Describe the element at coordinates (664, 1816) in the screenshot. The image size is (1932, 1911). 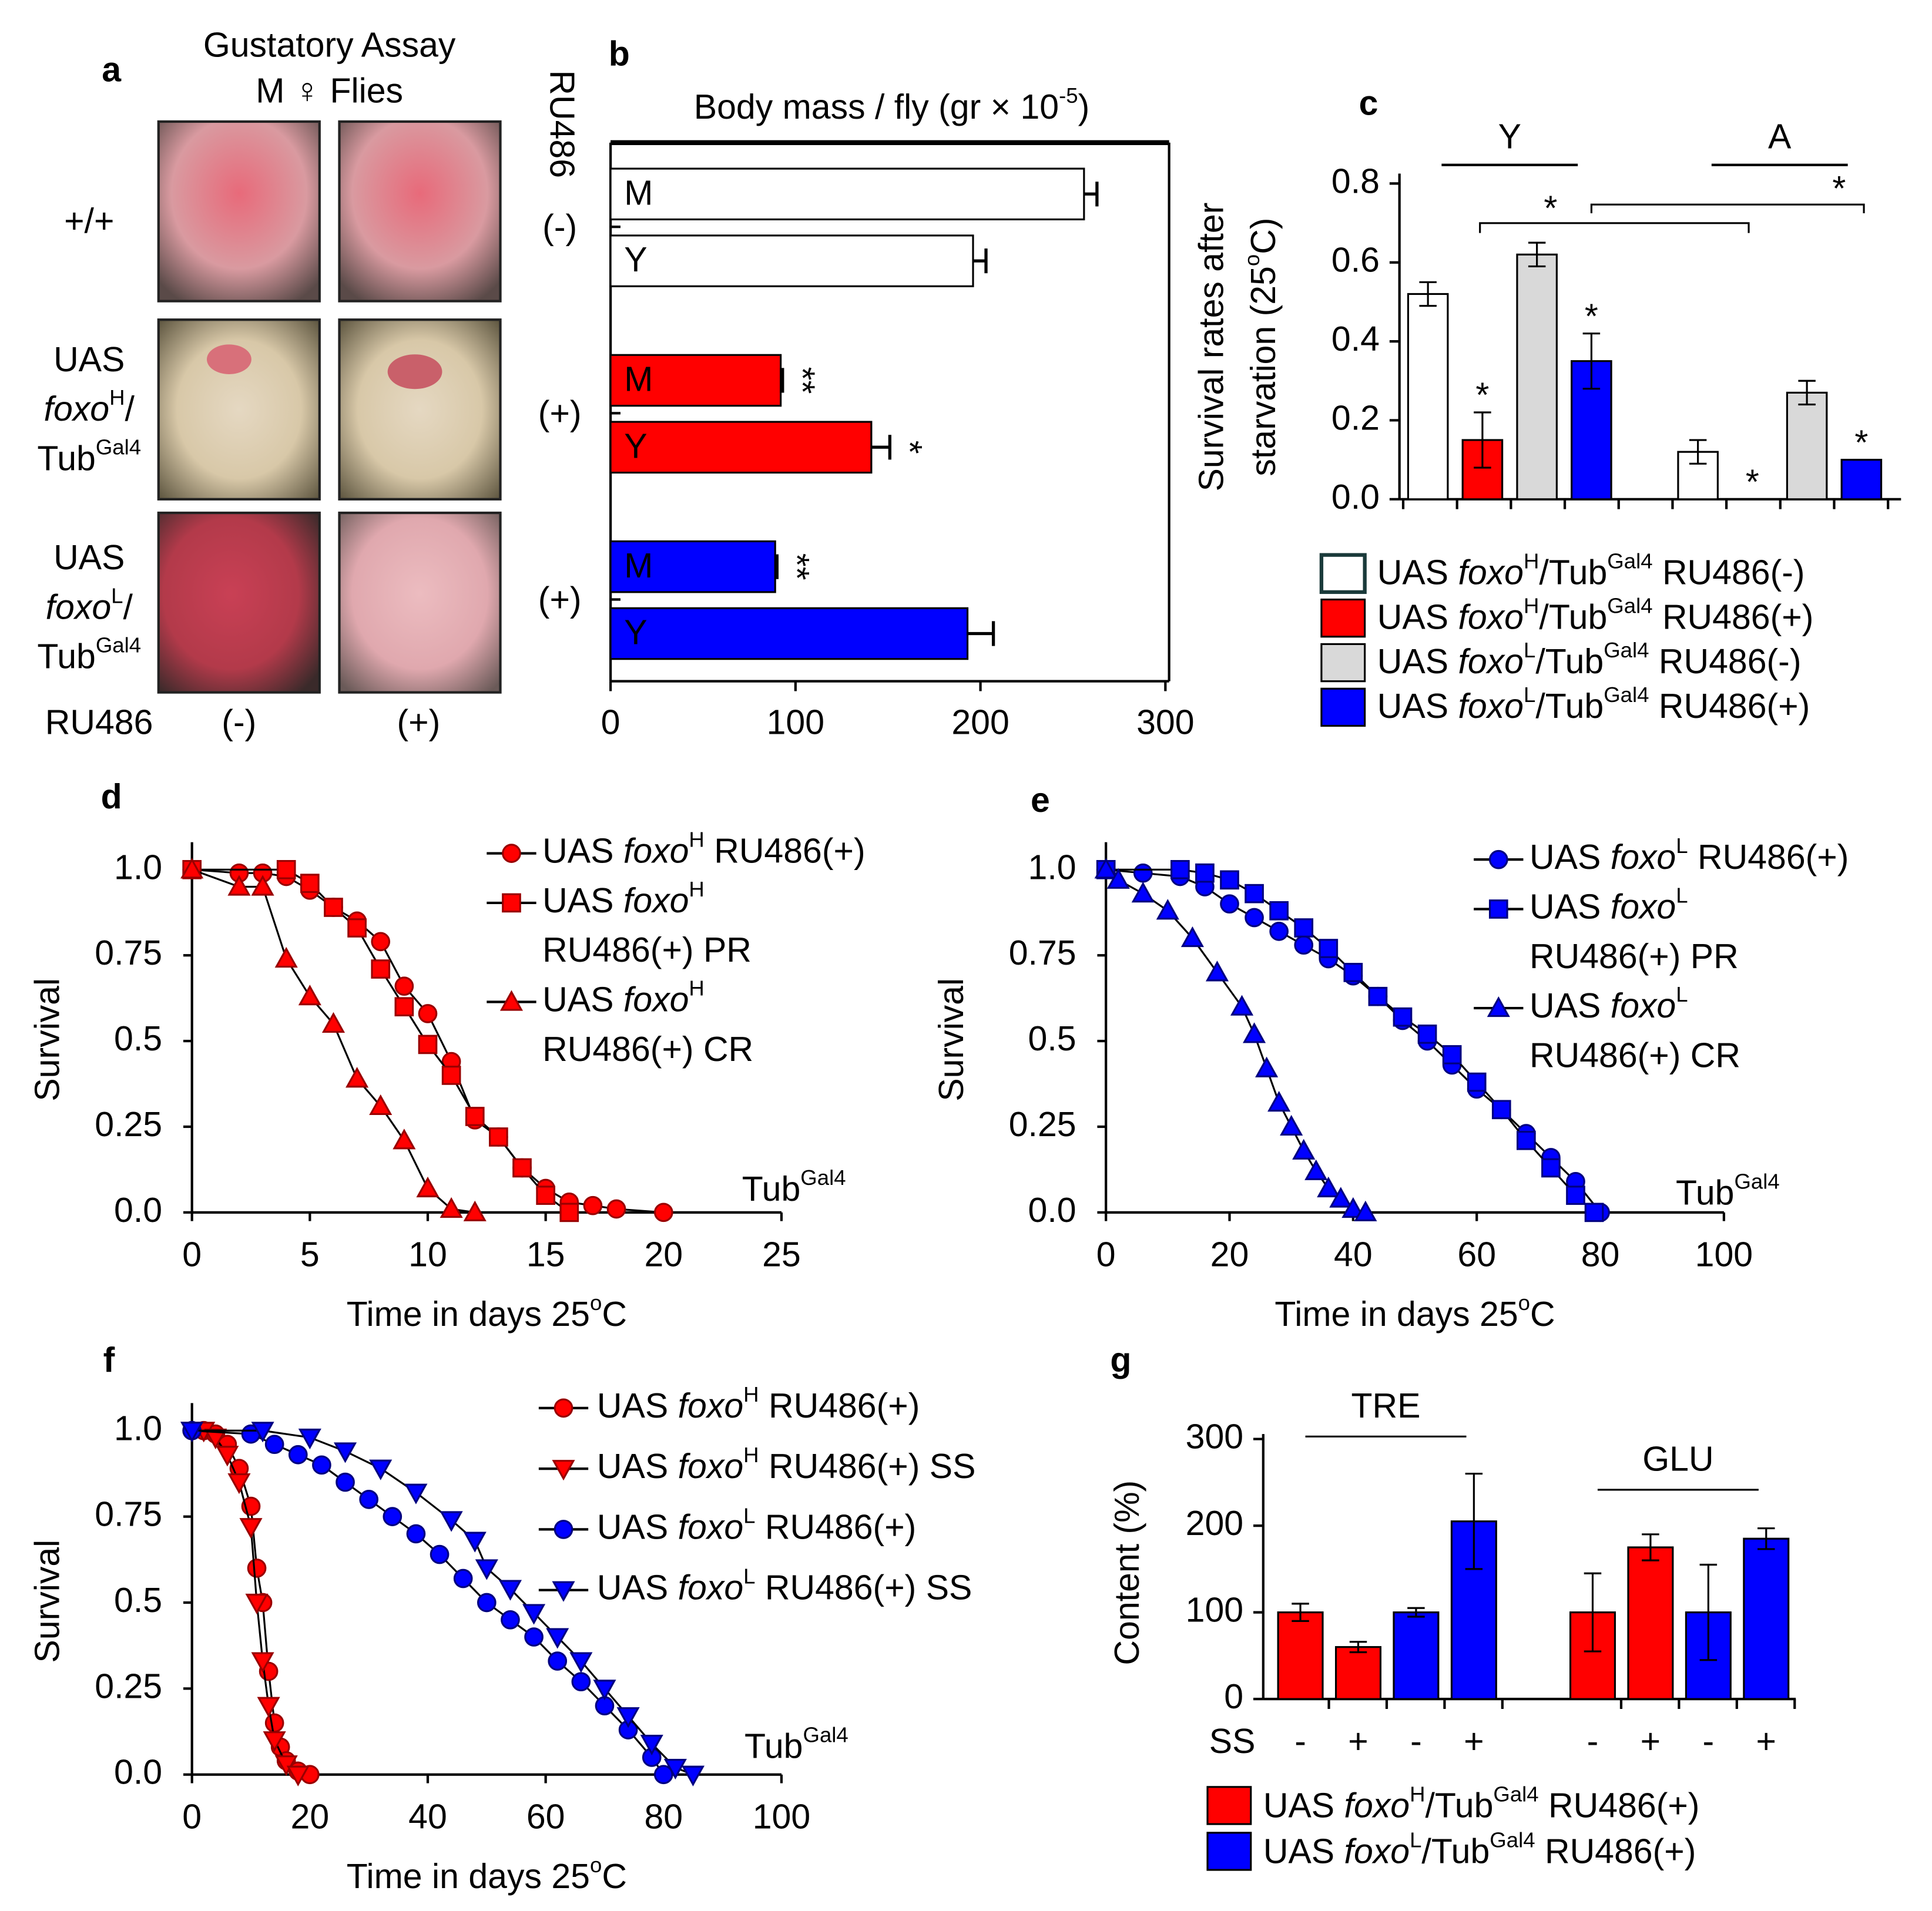
I see `x-tick-label: 80` at that location.